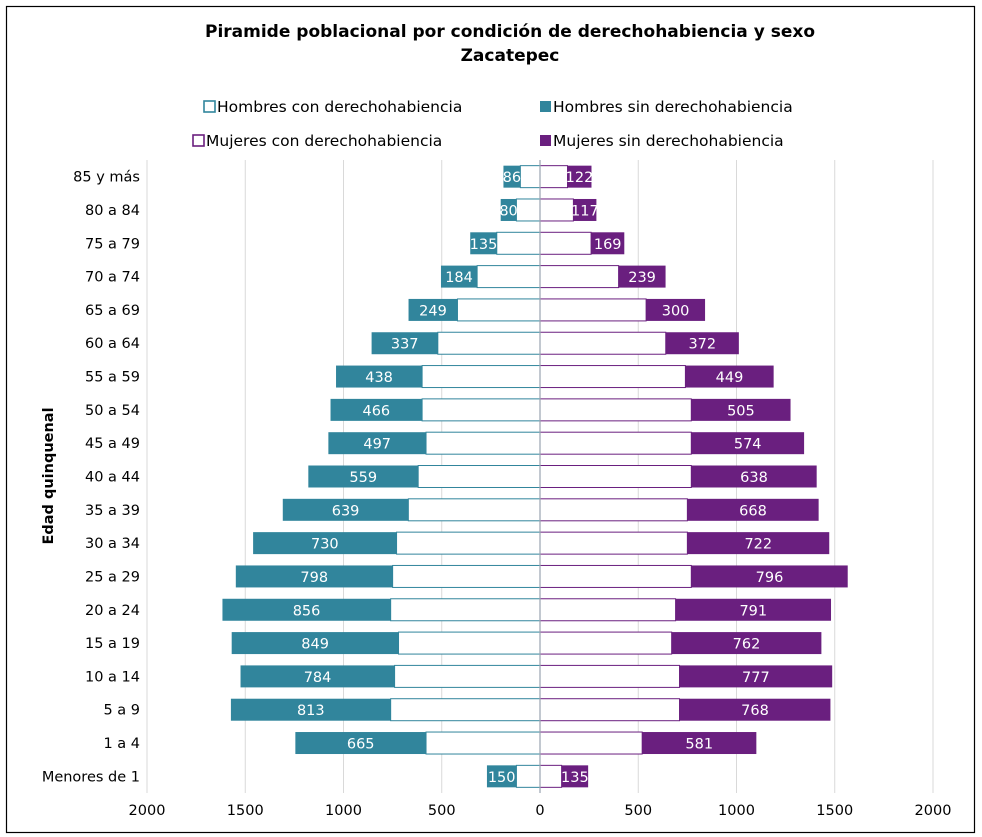 The width and height of the screenshot is (982, 837). I want to click on data-label-mujeres-sin: 239, so click(642, 278).